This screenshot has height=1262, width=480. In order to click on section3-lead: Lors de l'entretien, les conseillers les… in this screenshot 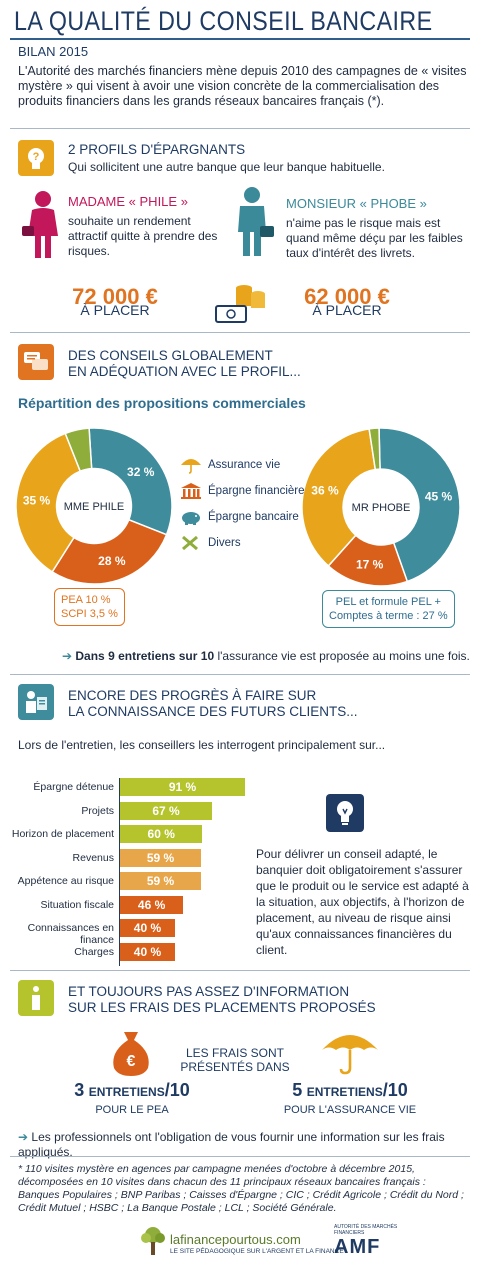, I will do `click(202, 745)`.